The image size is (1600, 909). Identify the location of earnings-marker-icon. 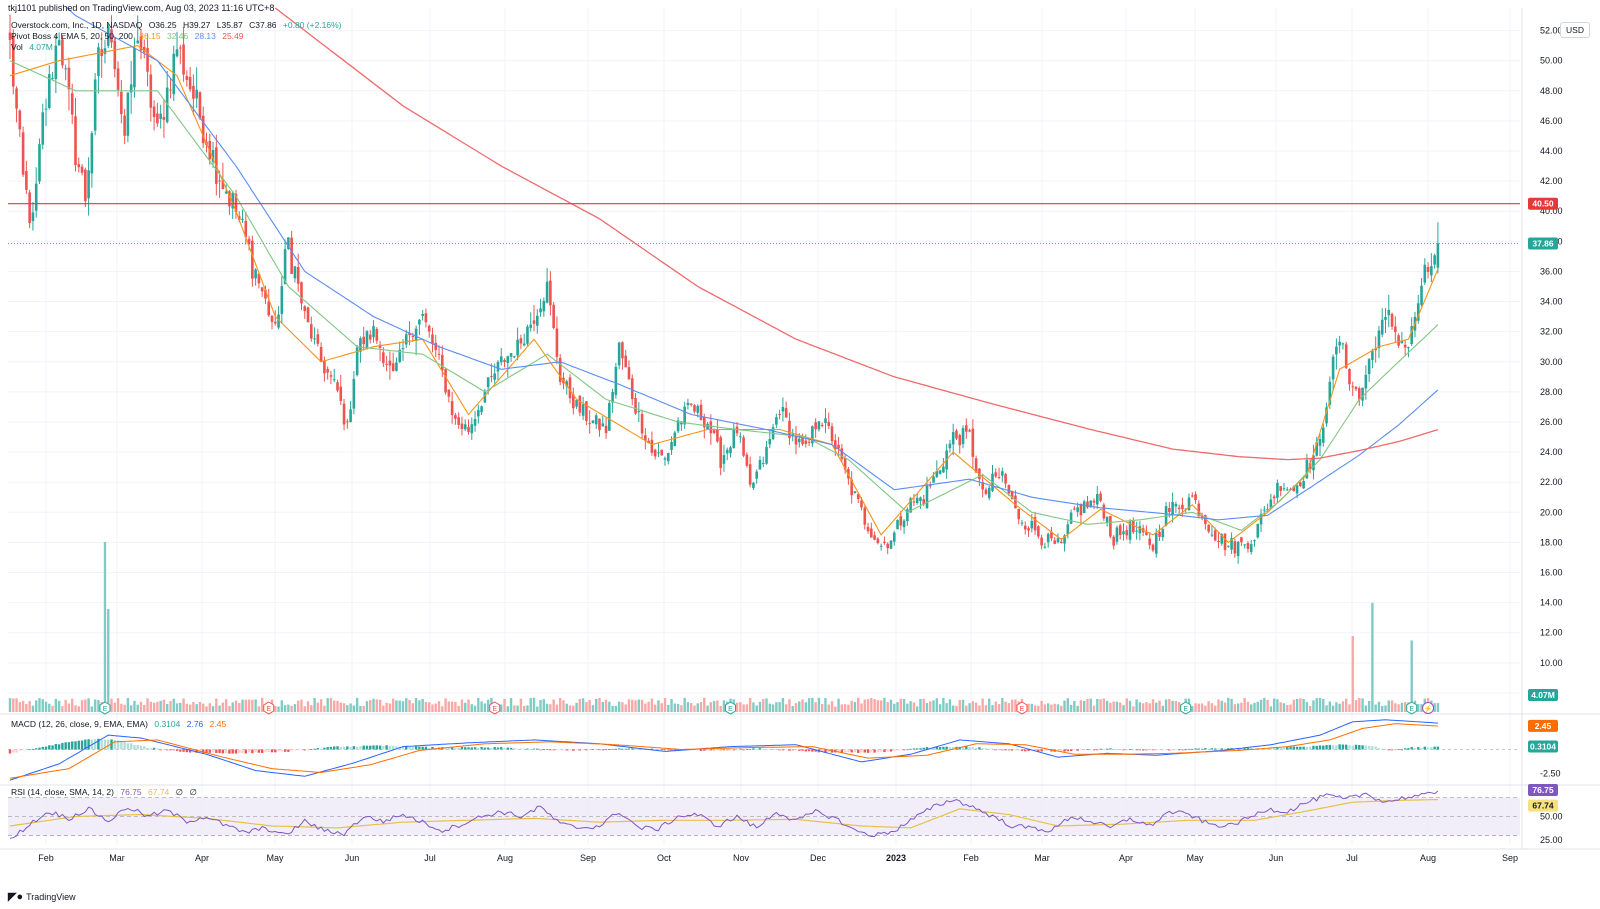
(1186, 708).